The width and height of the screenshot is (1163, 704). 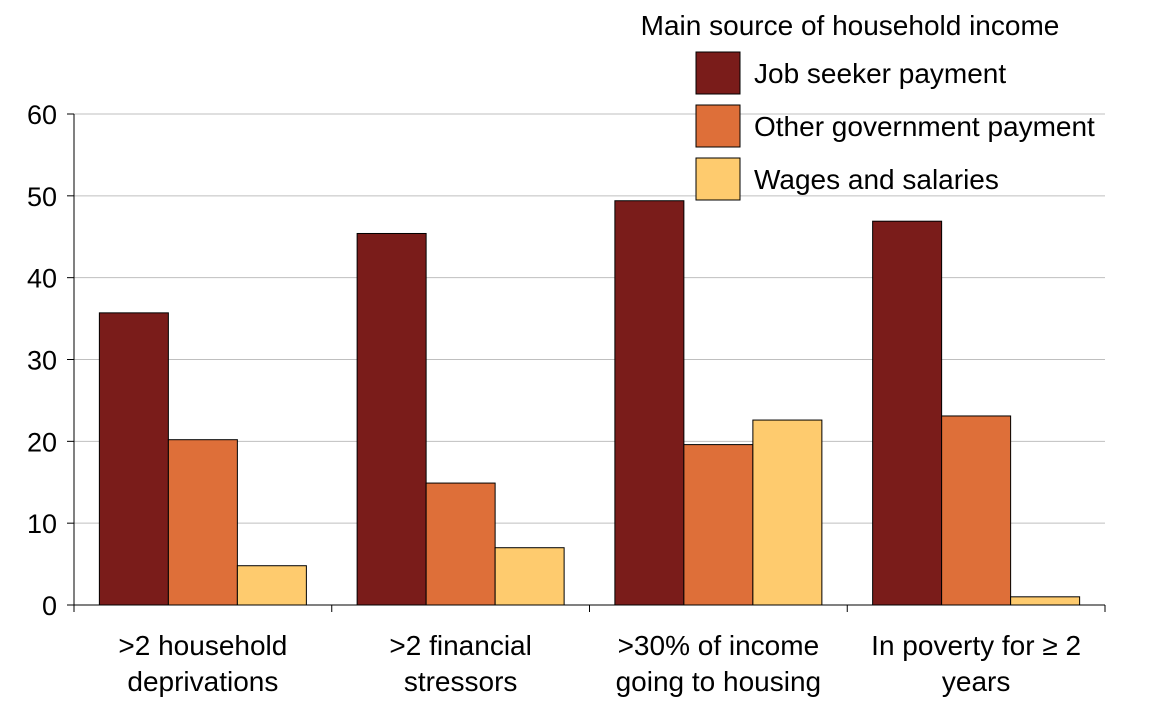 I want to click on category-label: >2 financial, so click(x=460, y=645).